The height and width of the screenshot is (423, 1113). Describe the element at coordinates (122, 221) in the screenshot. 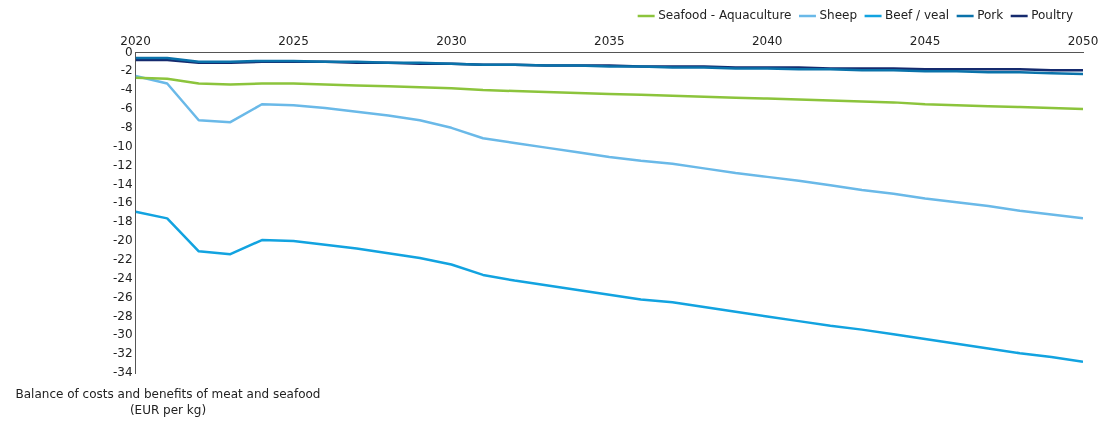

I see `y-tick-label: -18` at that location.